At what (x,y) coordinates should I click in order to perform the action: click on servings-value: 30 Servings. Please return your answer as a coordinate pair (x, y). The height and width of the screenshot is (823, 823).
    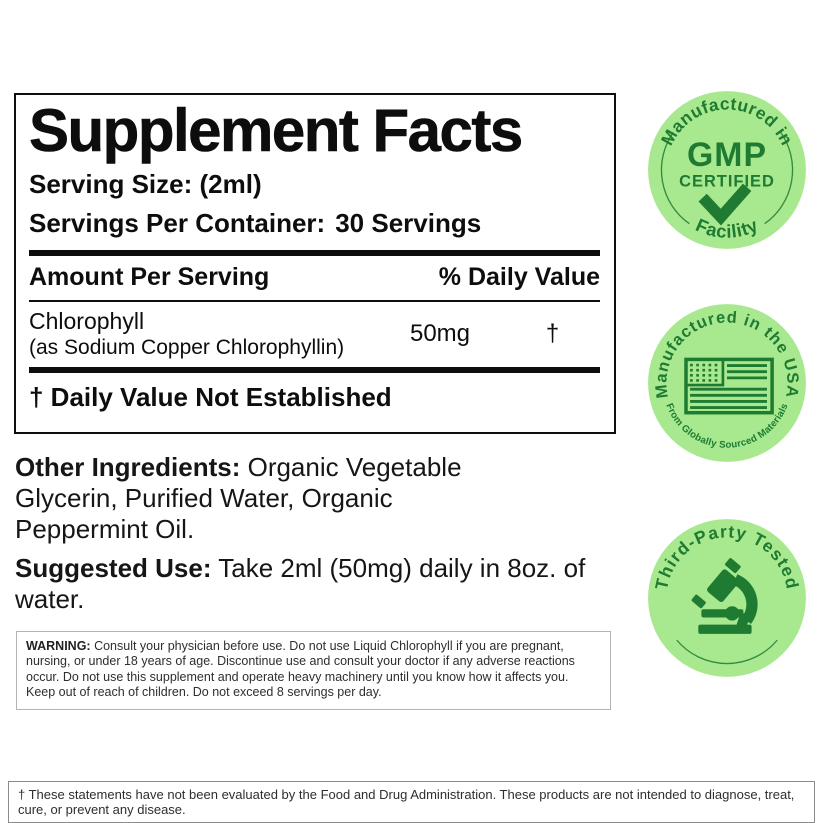
    Looking at the image, I should click on (408, 223).